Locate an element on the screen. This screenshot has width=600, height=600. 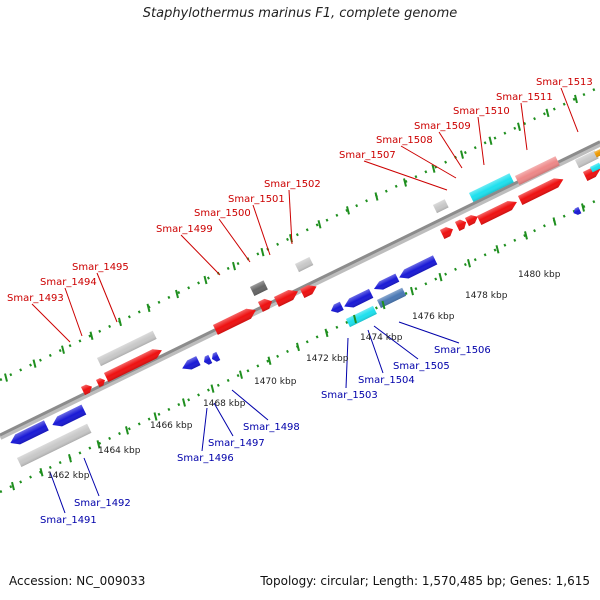
gene-label-upper: Smar_1513 is located at coordinates (564, 82).